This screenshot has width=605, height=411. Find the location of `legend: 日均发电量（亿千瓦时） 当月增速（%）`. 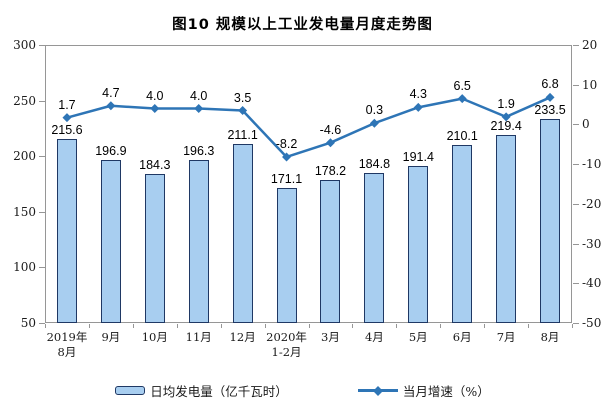

legend: 日均发电量（亿千瓦时） 当月增速（%） is located at coordinates (302, 390).